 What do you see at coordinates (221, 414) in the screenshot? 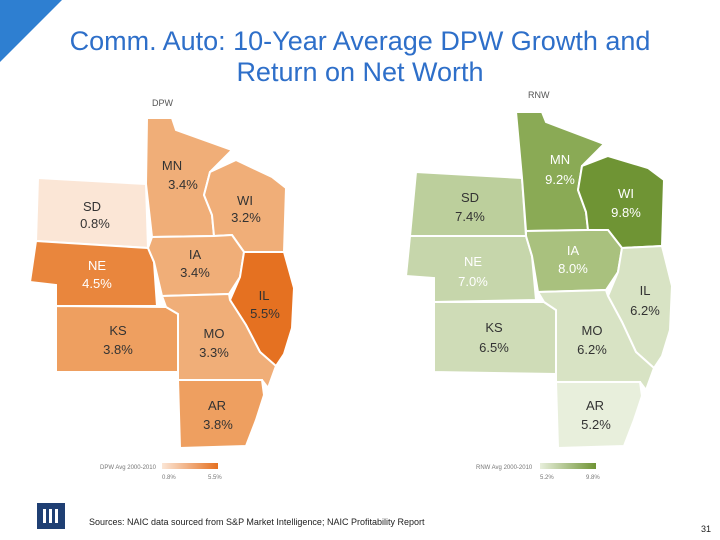
I see `dpw-state-ar` at bounding box center [221, 414].